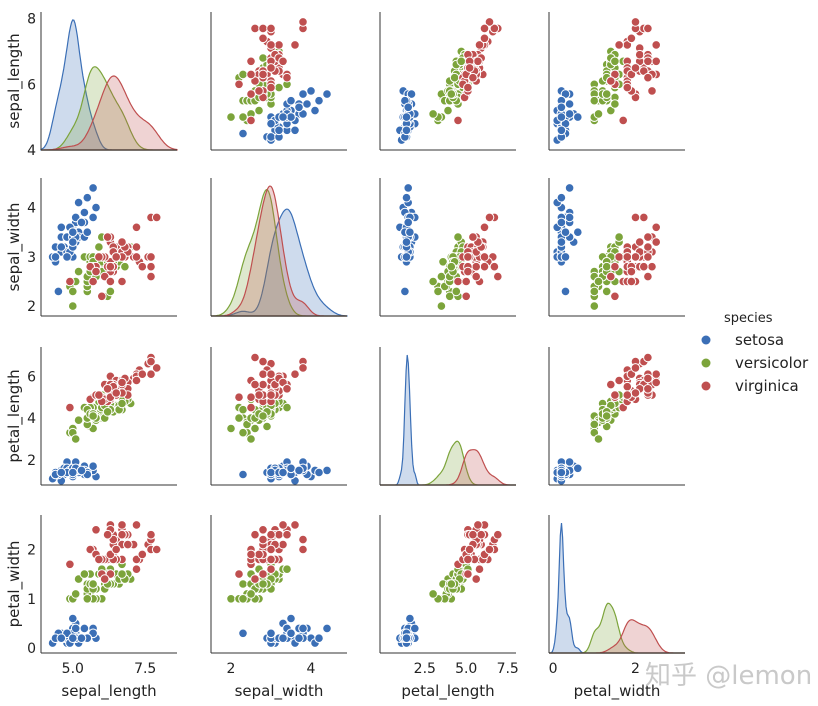  What do you see at coordinates (279, 251) in the screenshot?
I see `kde-sepal_width-virginica` at bounding box center [279, 251].